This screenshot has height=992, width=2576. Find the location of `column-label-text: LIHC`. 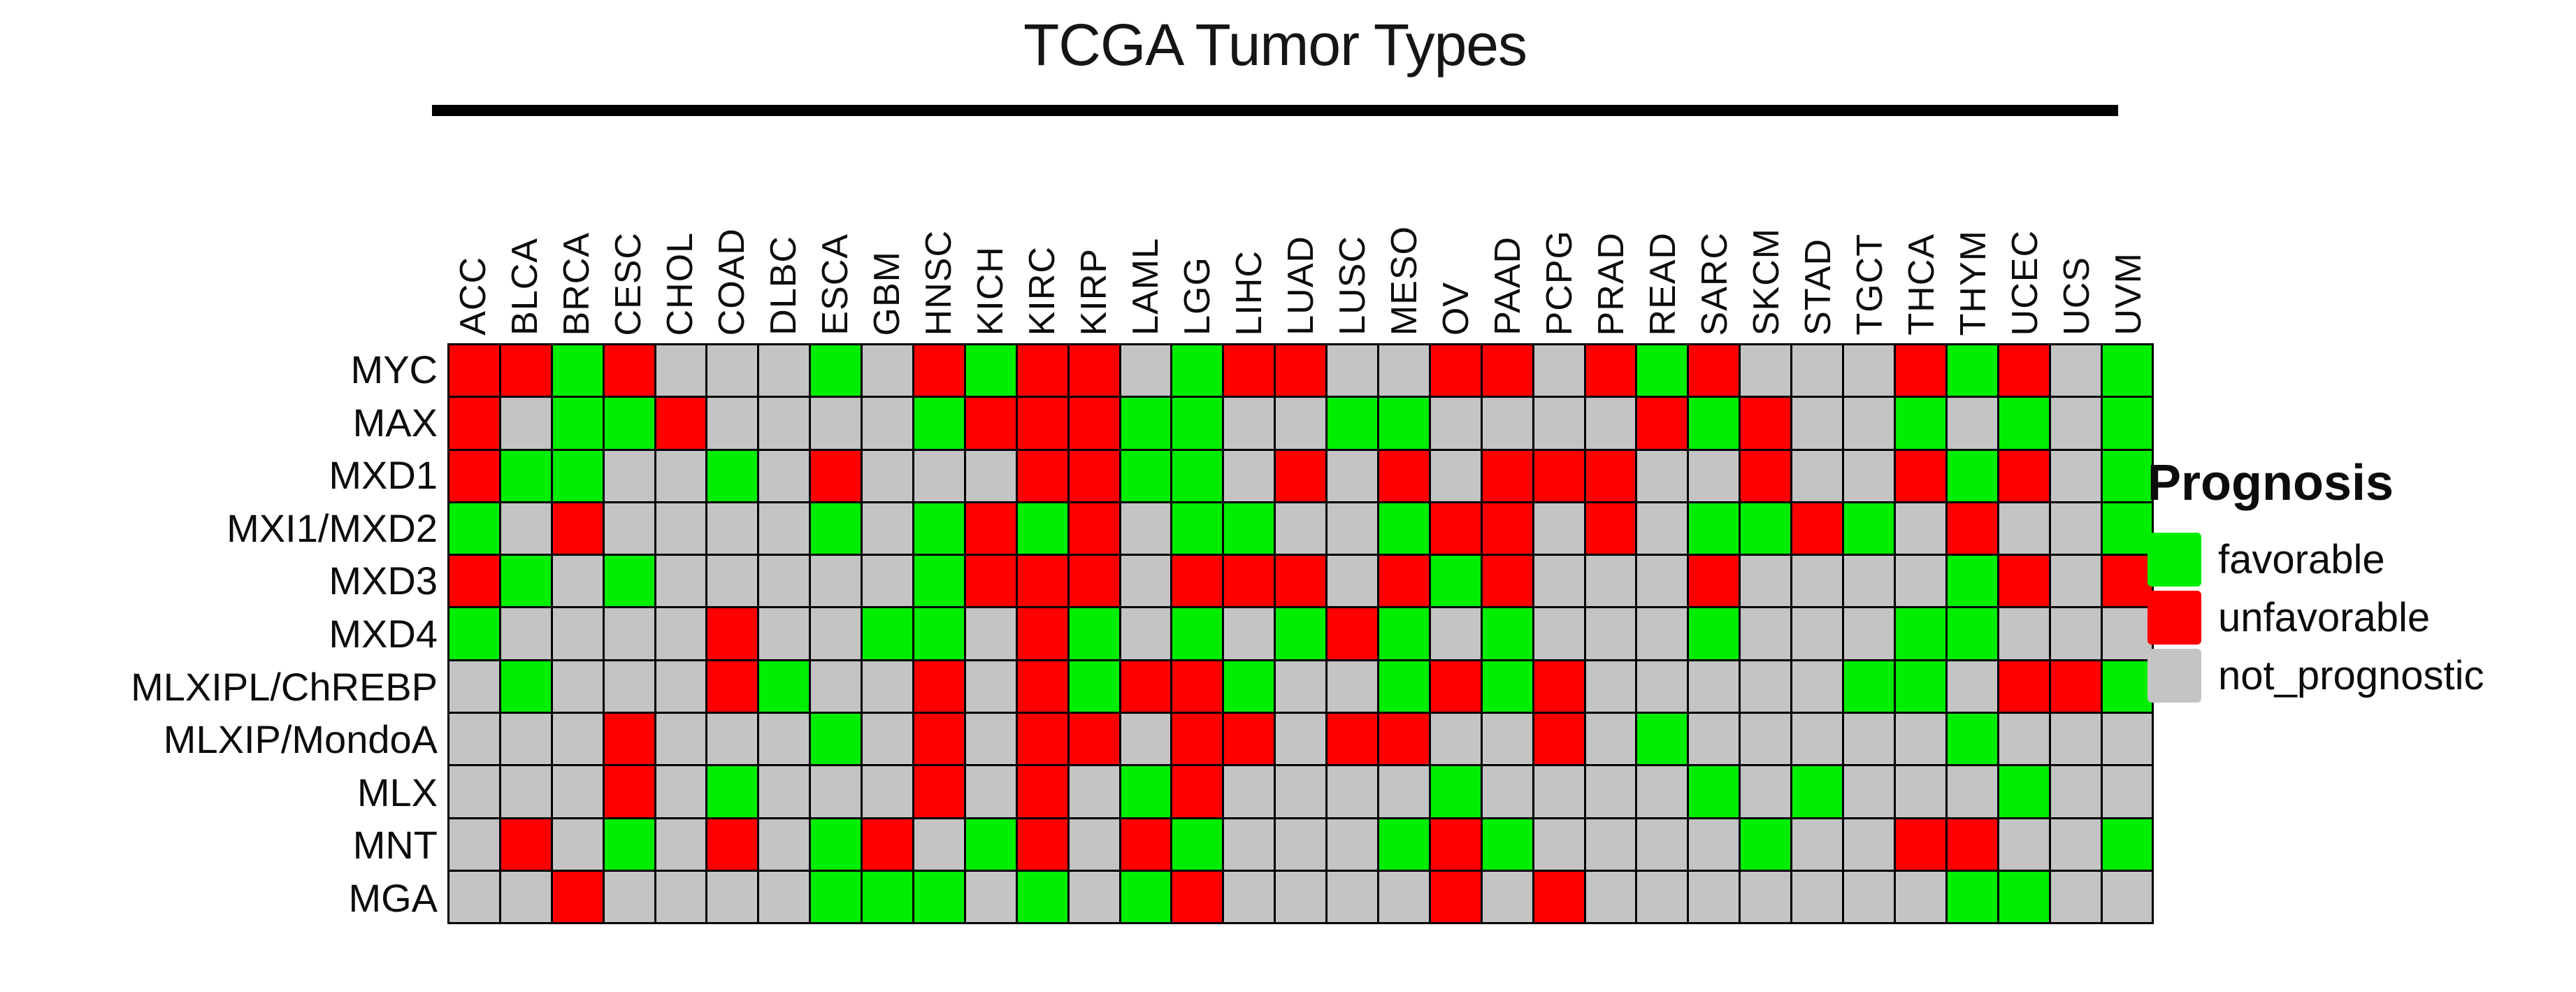

column-label-text: LIHC is located at coordinates (1249, 293).